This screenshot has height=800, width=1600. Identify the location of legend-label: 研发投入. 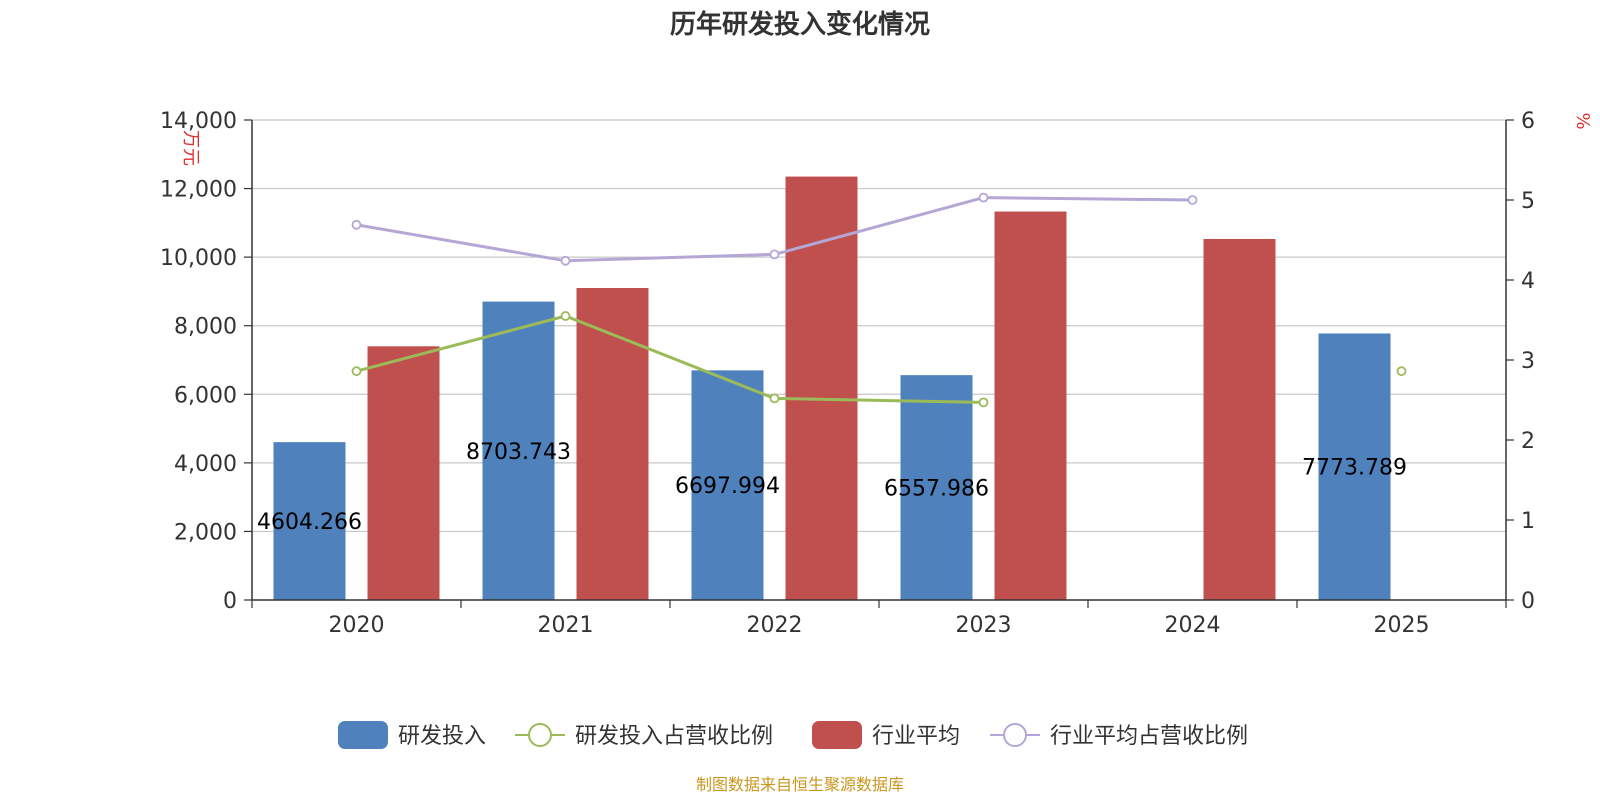
(442, 736).